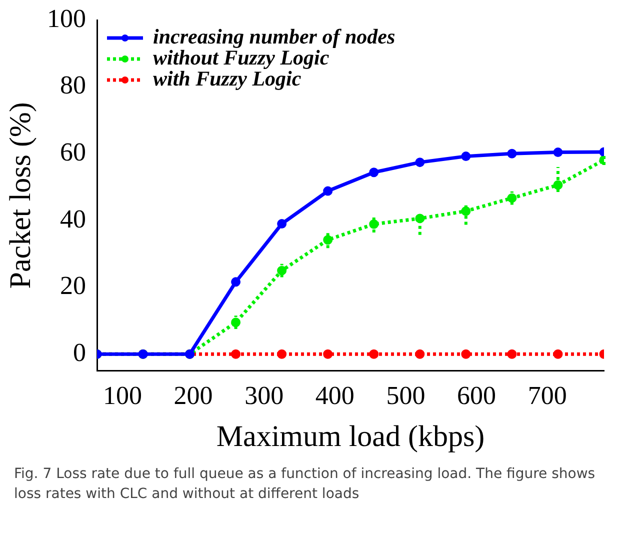 The image size is (624, 535). Describe the element at coordinates (305, 484) in the screenshot. I see `caption: Fig. 7 Loss rate due to full queue as a function of increasing load. The figure shows loss rates with CLC and without at different loads` at that location.